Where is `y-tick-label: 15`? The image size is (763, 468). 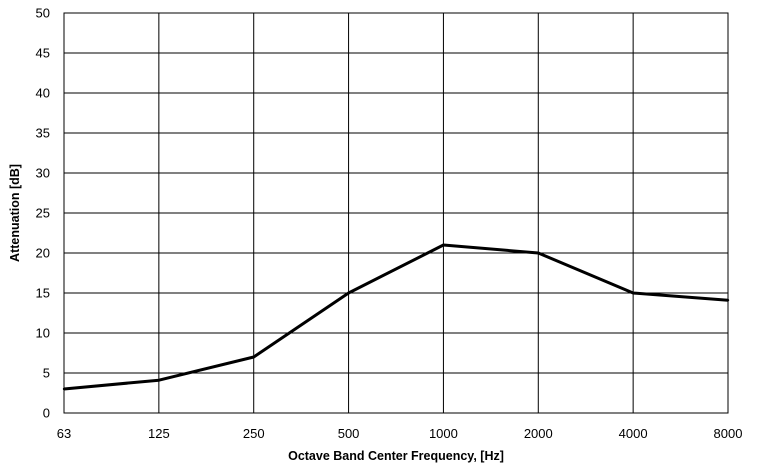 y-tick-label: 15 is located at coordinates (43, 293).